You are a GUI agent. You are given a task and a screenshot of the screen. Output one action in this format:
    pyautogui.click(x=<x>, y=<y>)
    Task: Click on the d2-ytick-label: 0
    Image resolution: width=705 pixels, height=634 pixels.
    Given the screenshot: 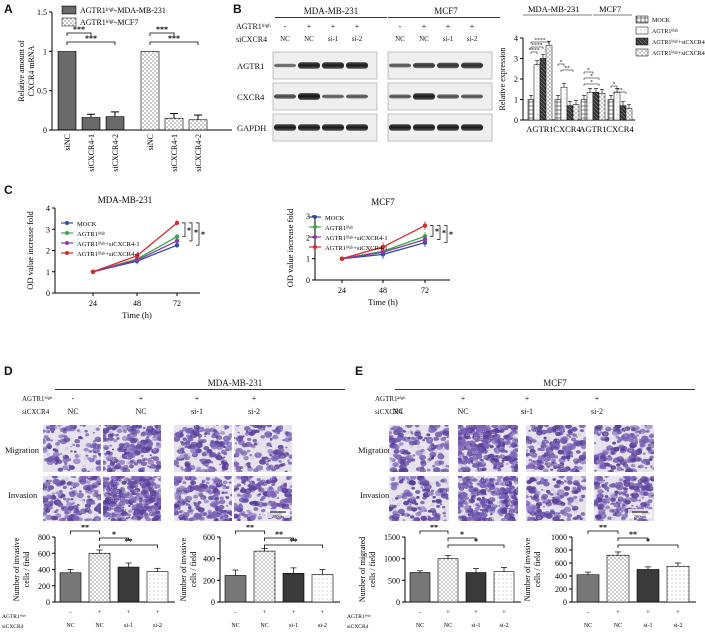 What is the action you would take?
    pyautogui.click(x=213, y=602)
    